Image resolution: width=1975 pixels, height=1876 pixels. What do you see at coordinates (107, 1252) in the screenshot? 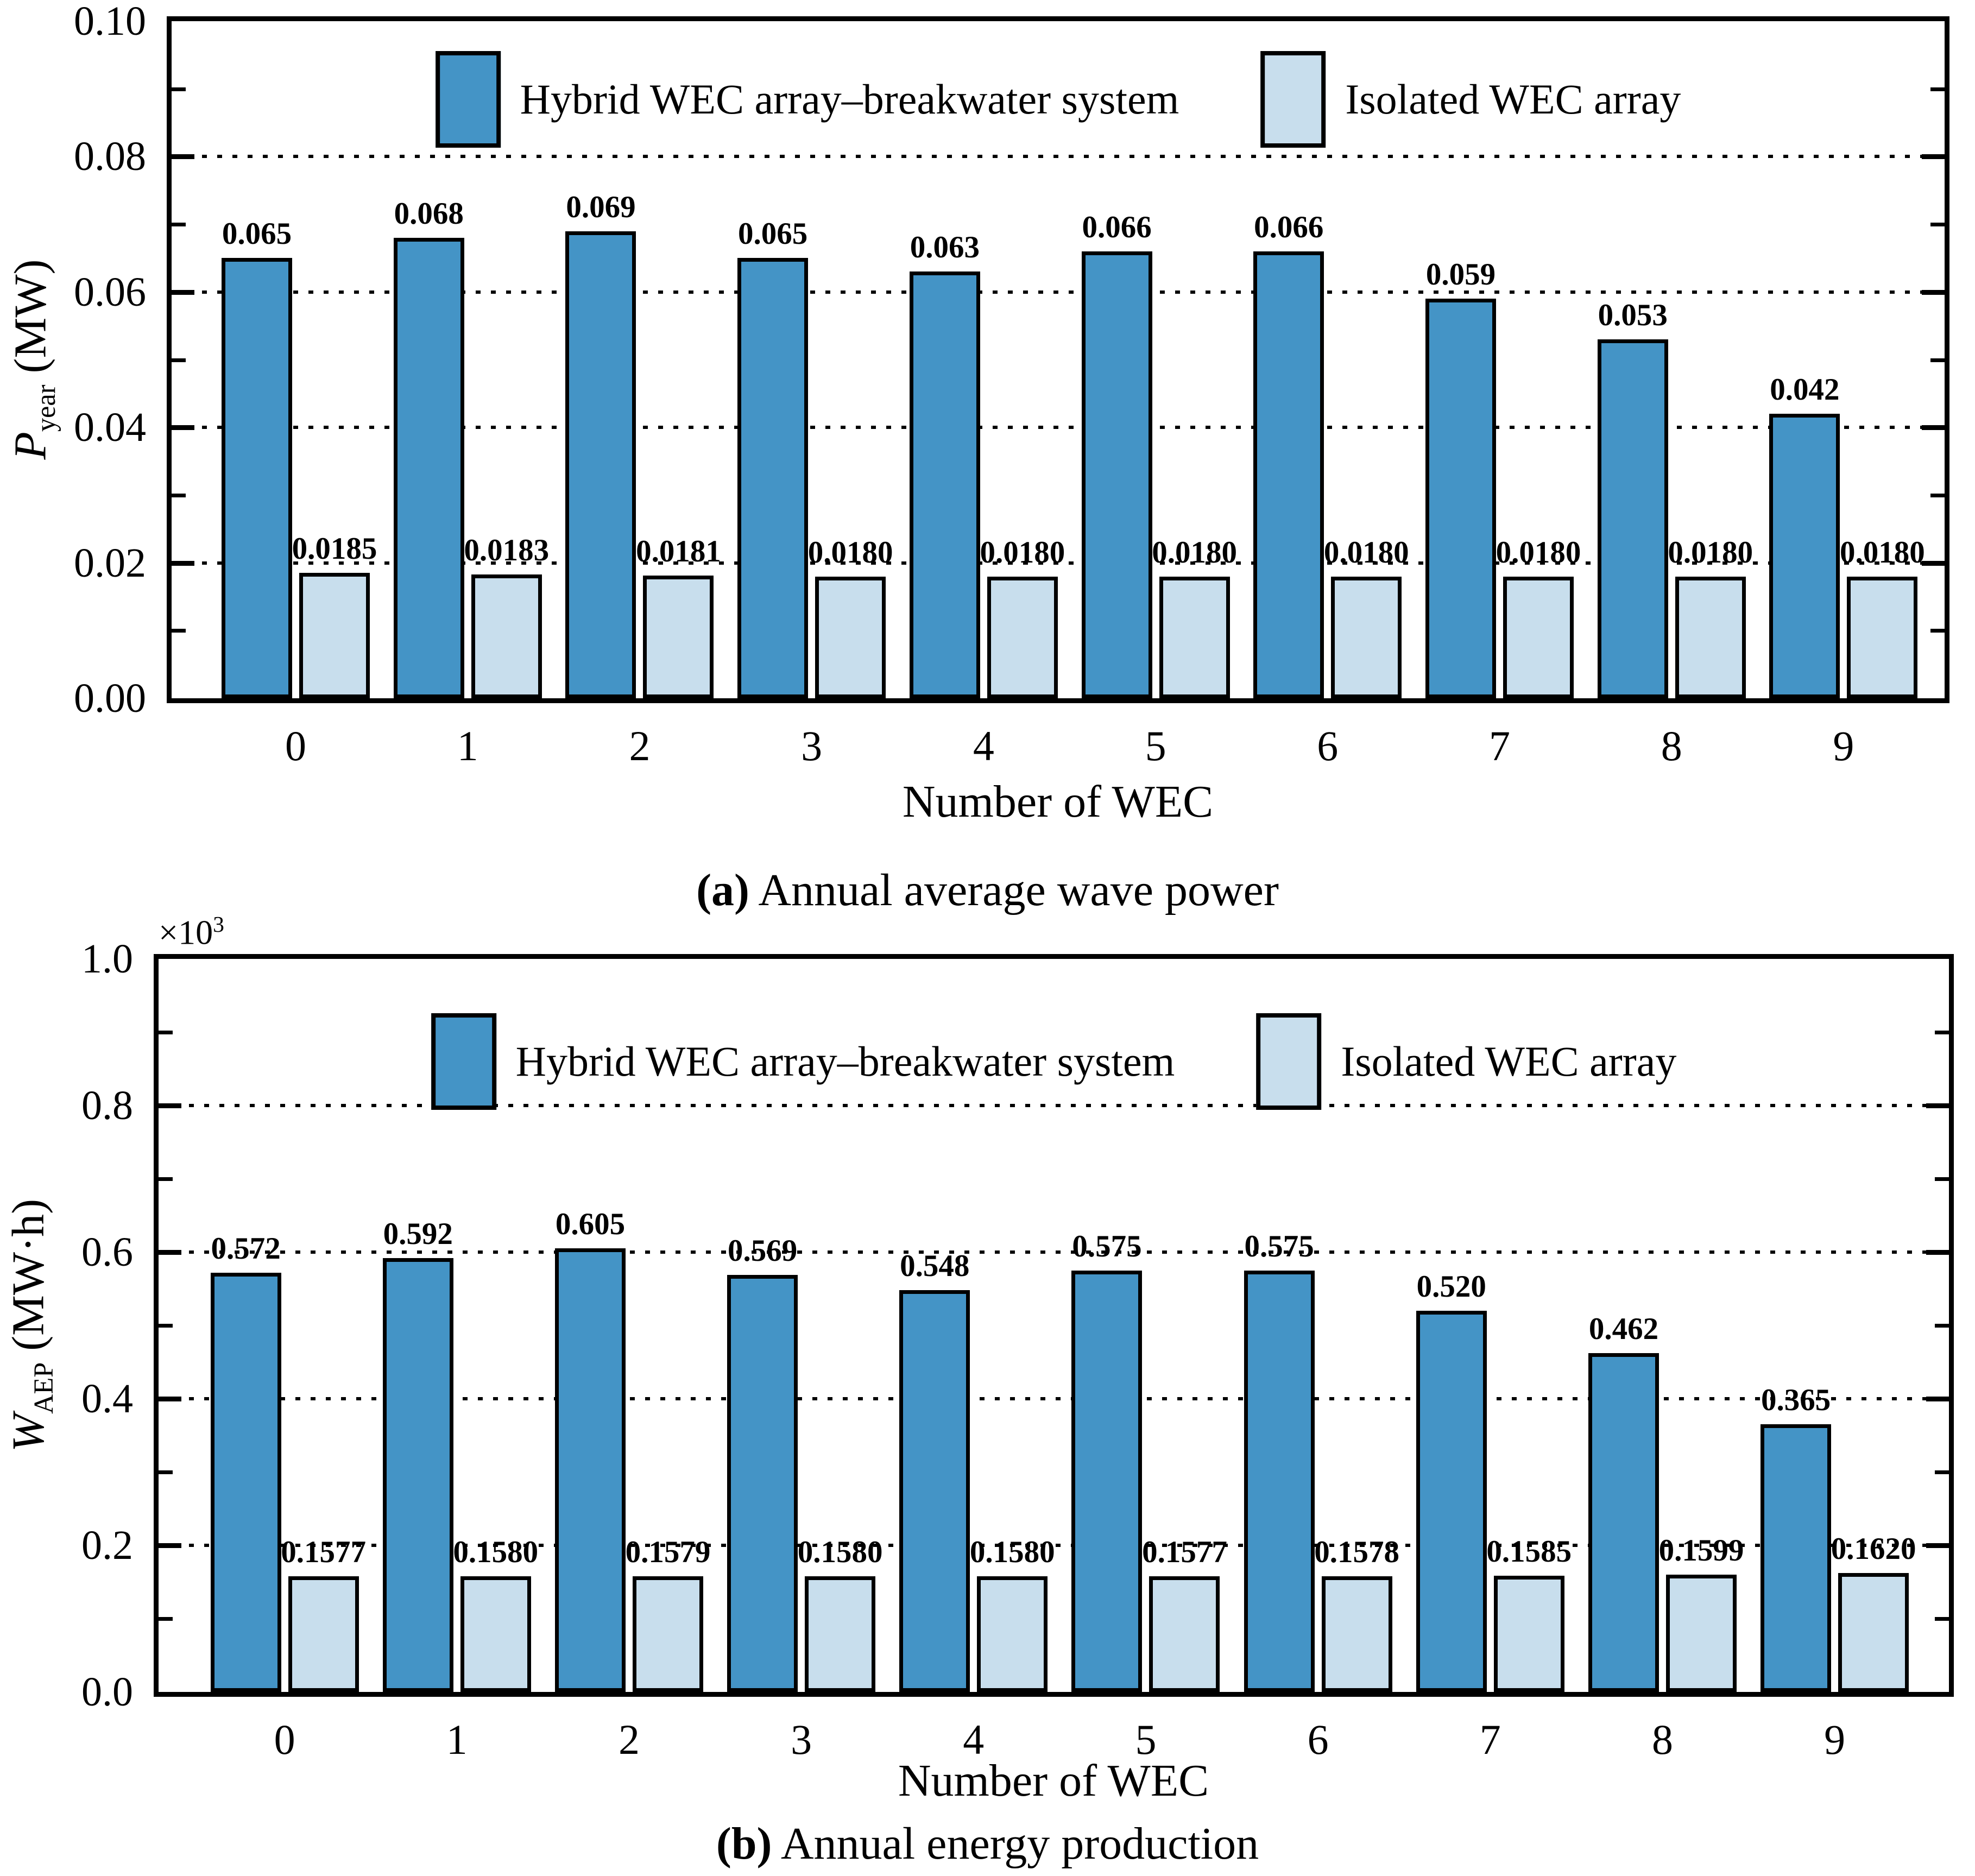
I see `y-tick-label: 0.6` at bounding box center [107, 1252].